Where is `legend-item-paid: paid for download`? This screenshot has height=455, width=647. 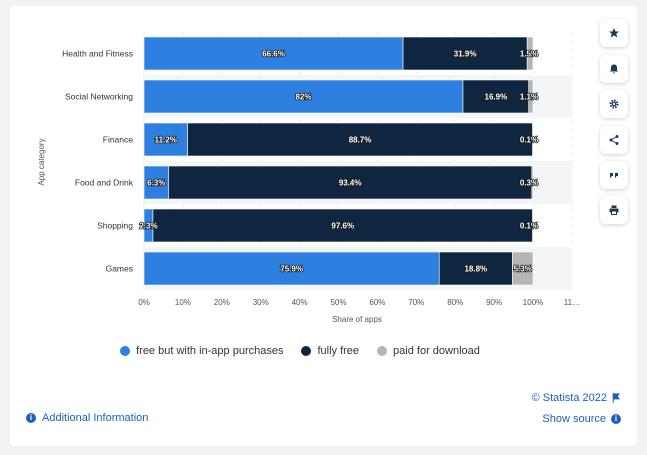 legend-item-paid: paid for download is located at coordinates (428, 351).